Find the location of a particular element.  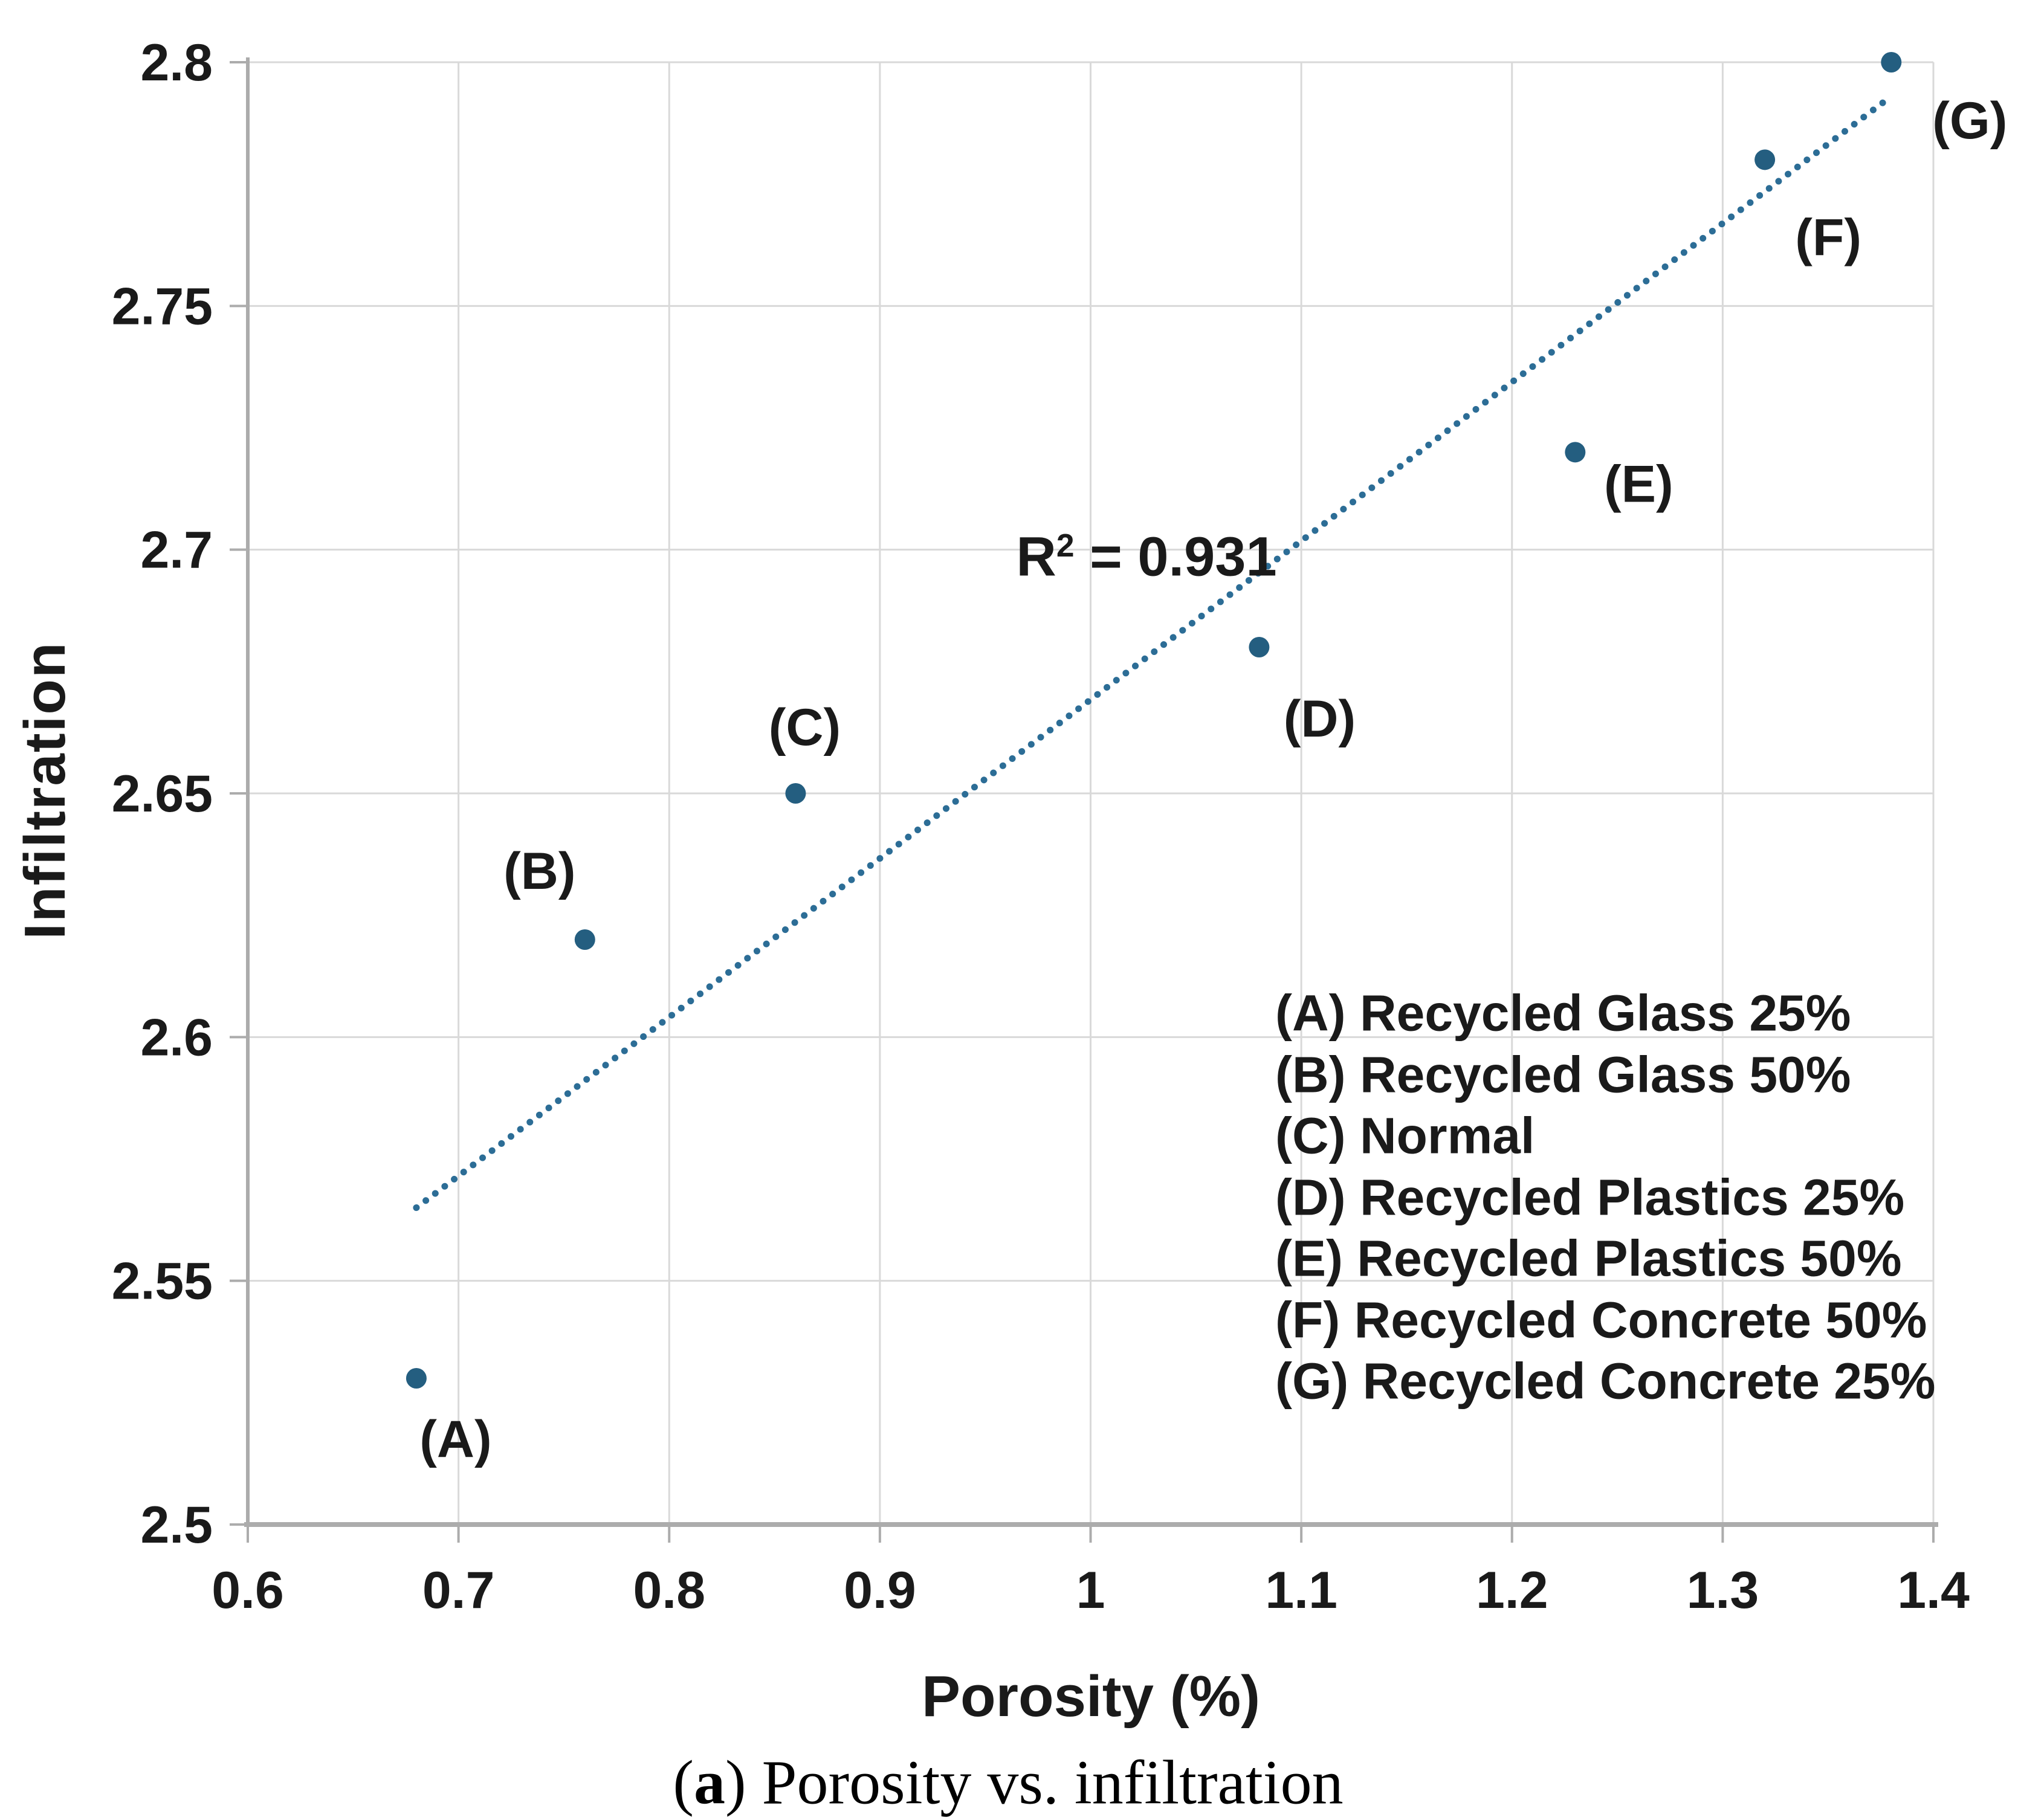

figure-caption: (a) Porosity vs. infiltration is located at coordinates (1008, 1783).